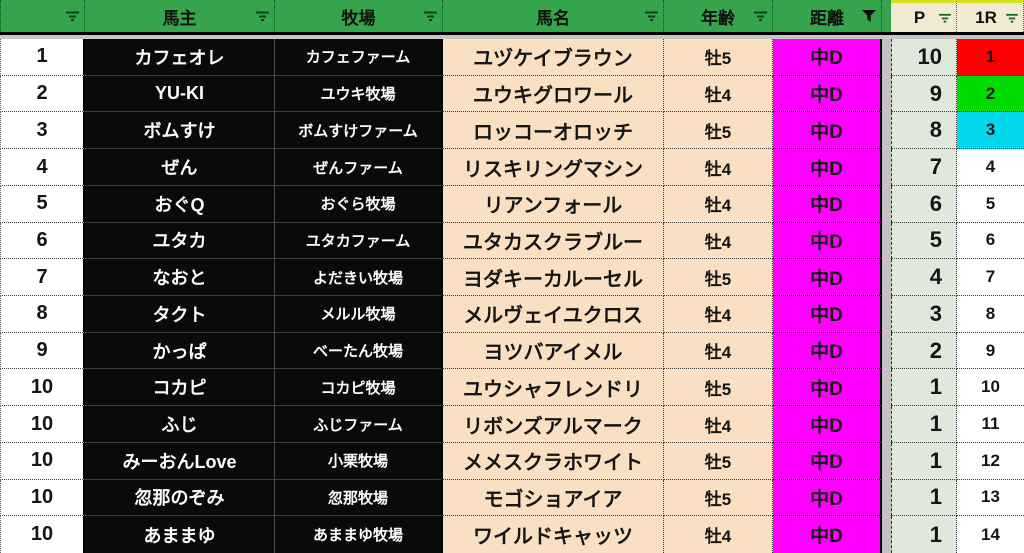 The width and height of the screenshot is (1024, 553). What do you see at coordinates (553, 57) in the screenshot?
I see `horse-name-cell: ユヅケイブラウン` at bounding box center [553, 57].